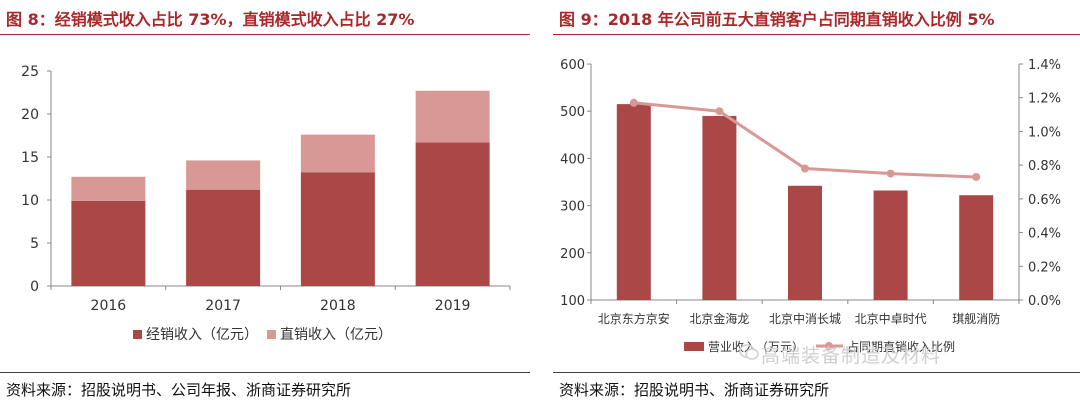 The image size is (1080, 411). I want to click on y-tick-label: 600, so click(572, 65).